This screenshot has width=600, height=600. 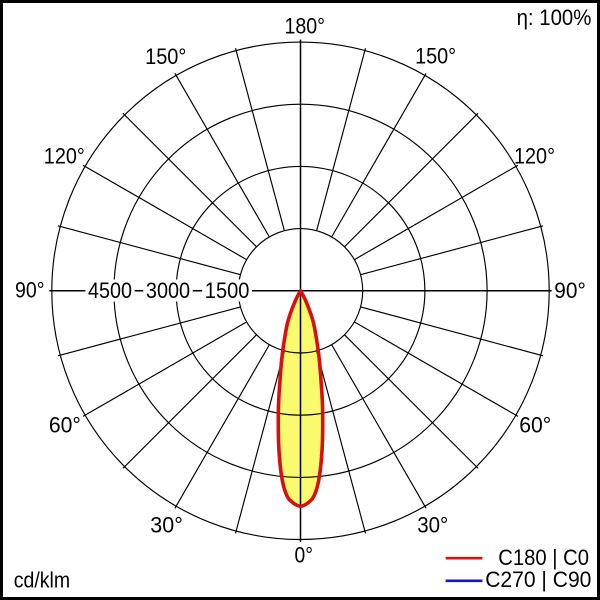 What do you see at coordinates (42, 580) in the screenshot?
I see `svg-text: cd/klm` at bounding box center [42, 580].